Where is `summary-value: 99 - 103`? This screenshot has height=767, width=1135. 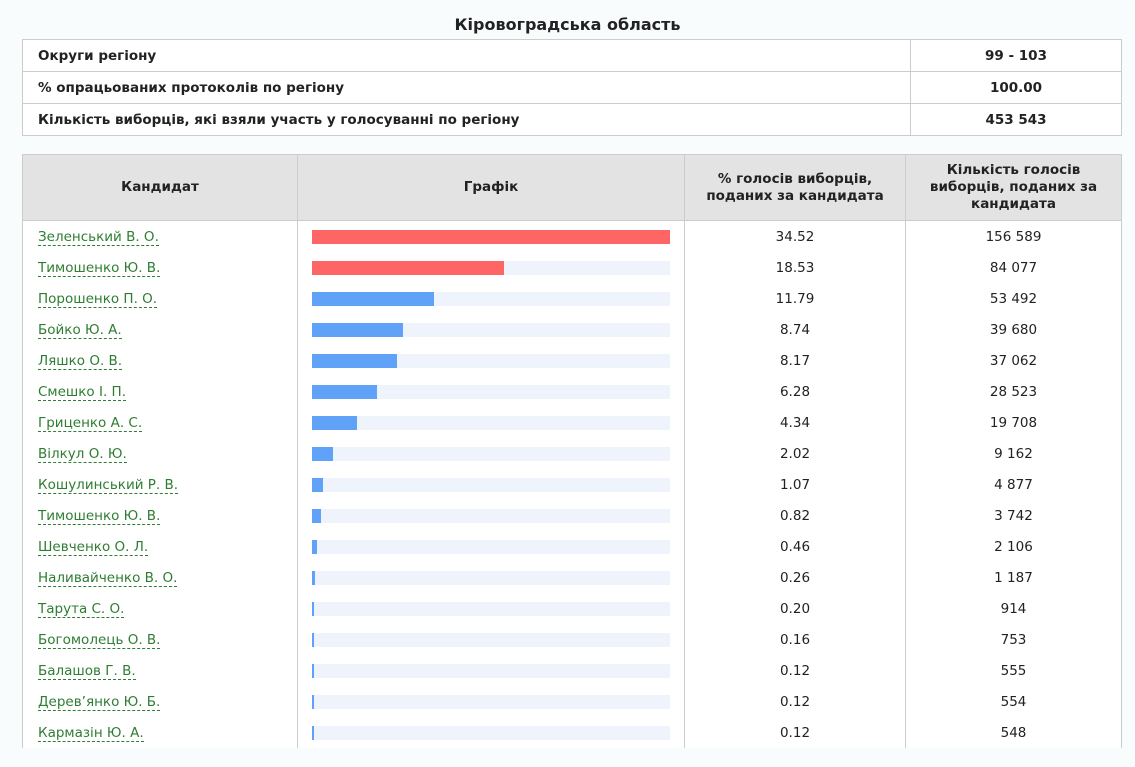
summary-value: 99 - 103 is located at coordinates (1016, 55).